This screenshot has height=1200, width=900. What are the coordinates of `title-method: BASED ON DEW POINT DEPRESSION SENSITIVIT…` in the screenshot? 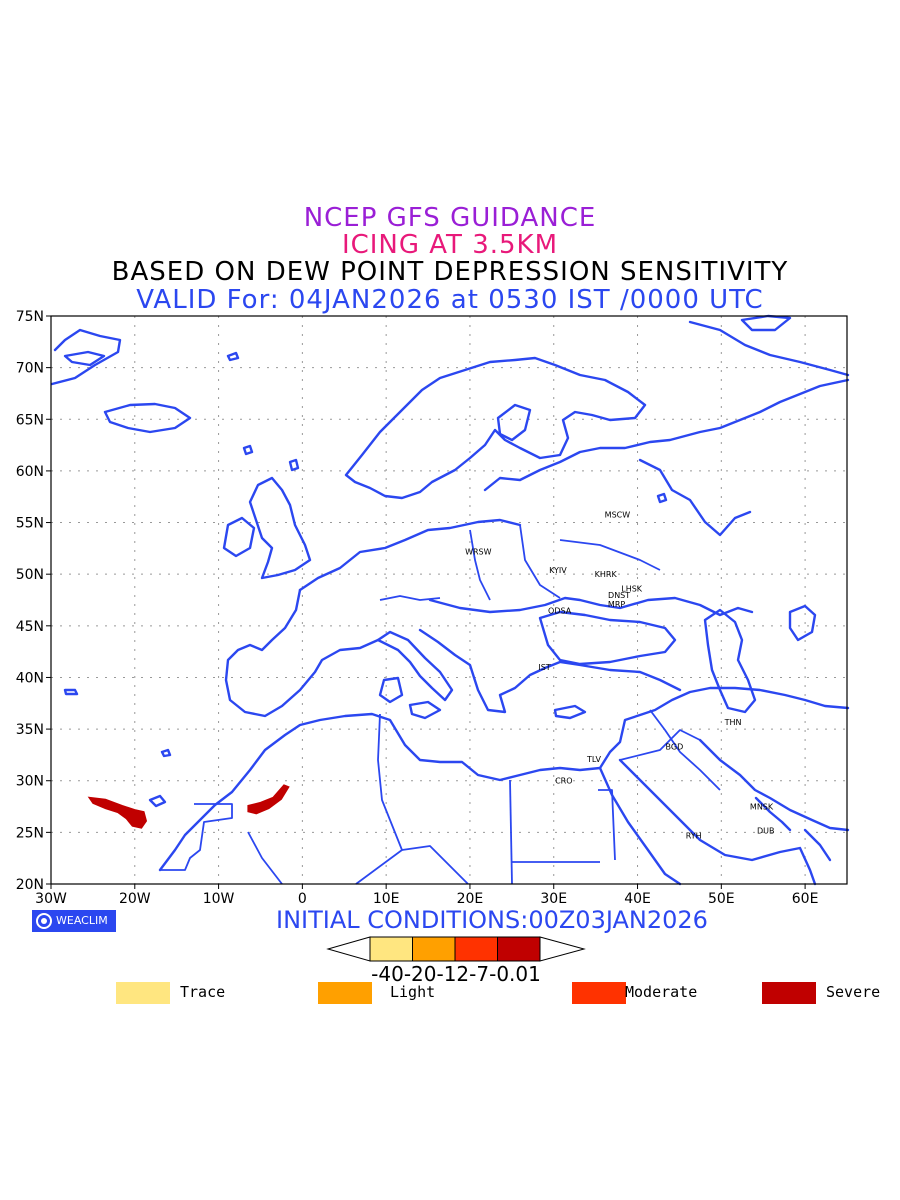 It's located at (450, 272).